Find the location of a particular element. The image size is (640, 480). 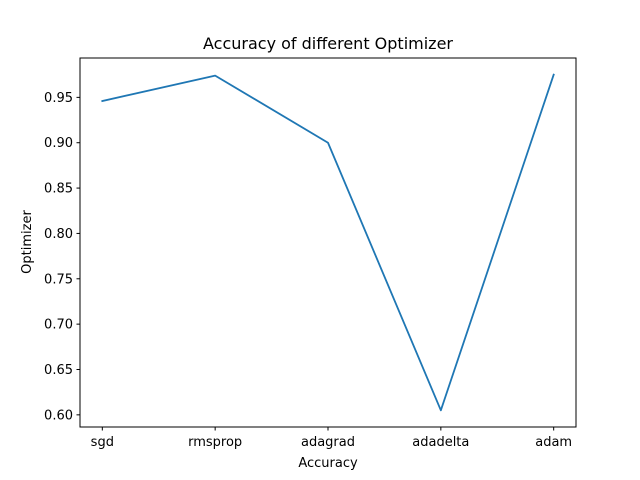

y-tick-label: 0.90 is located at coordinates (58, 143).